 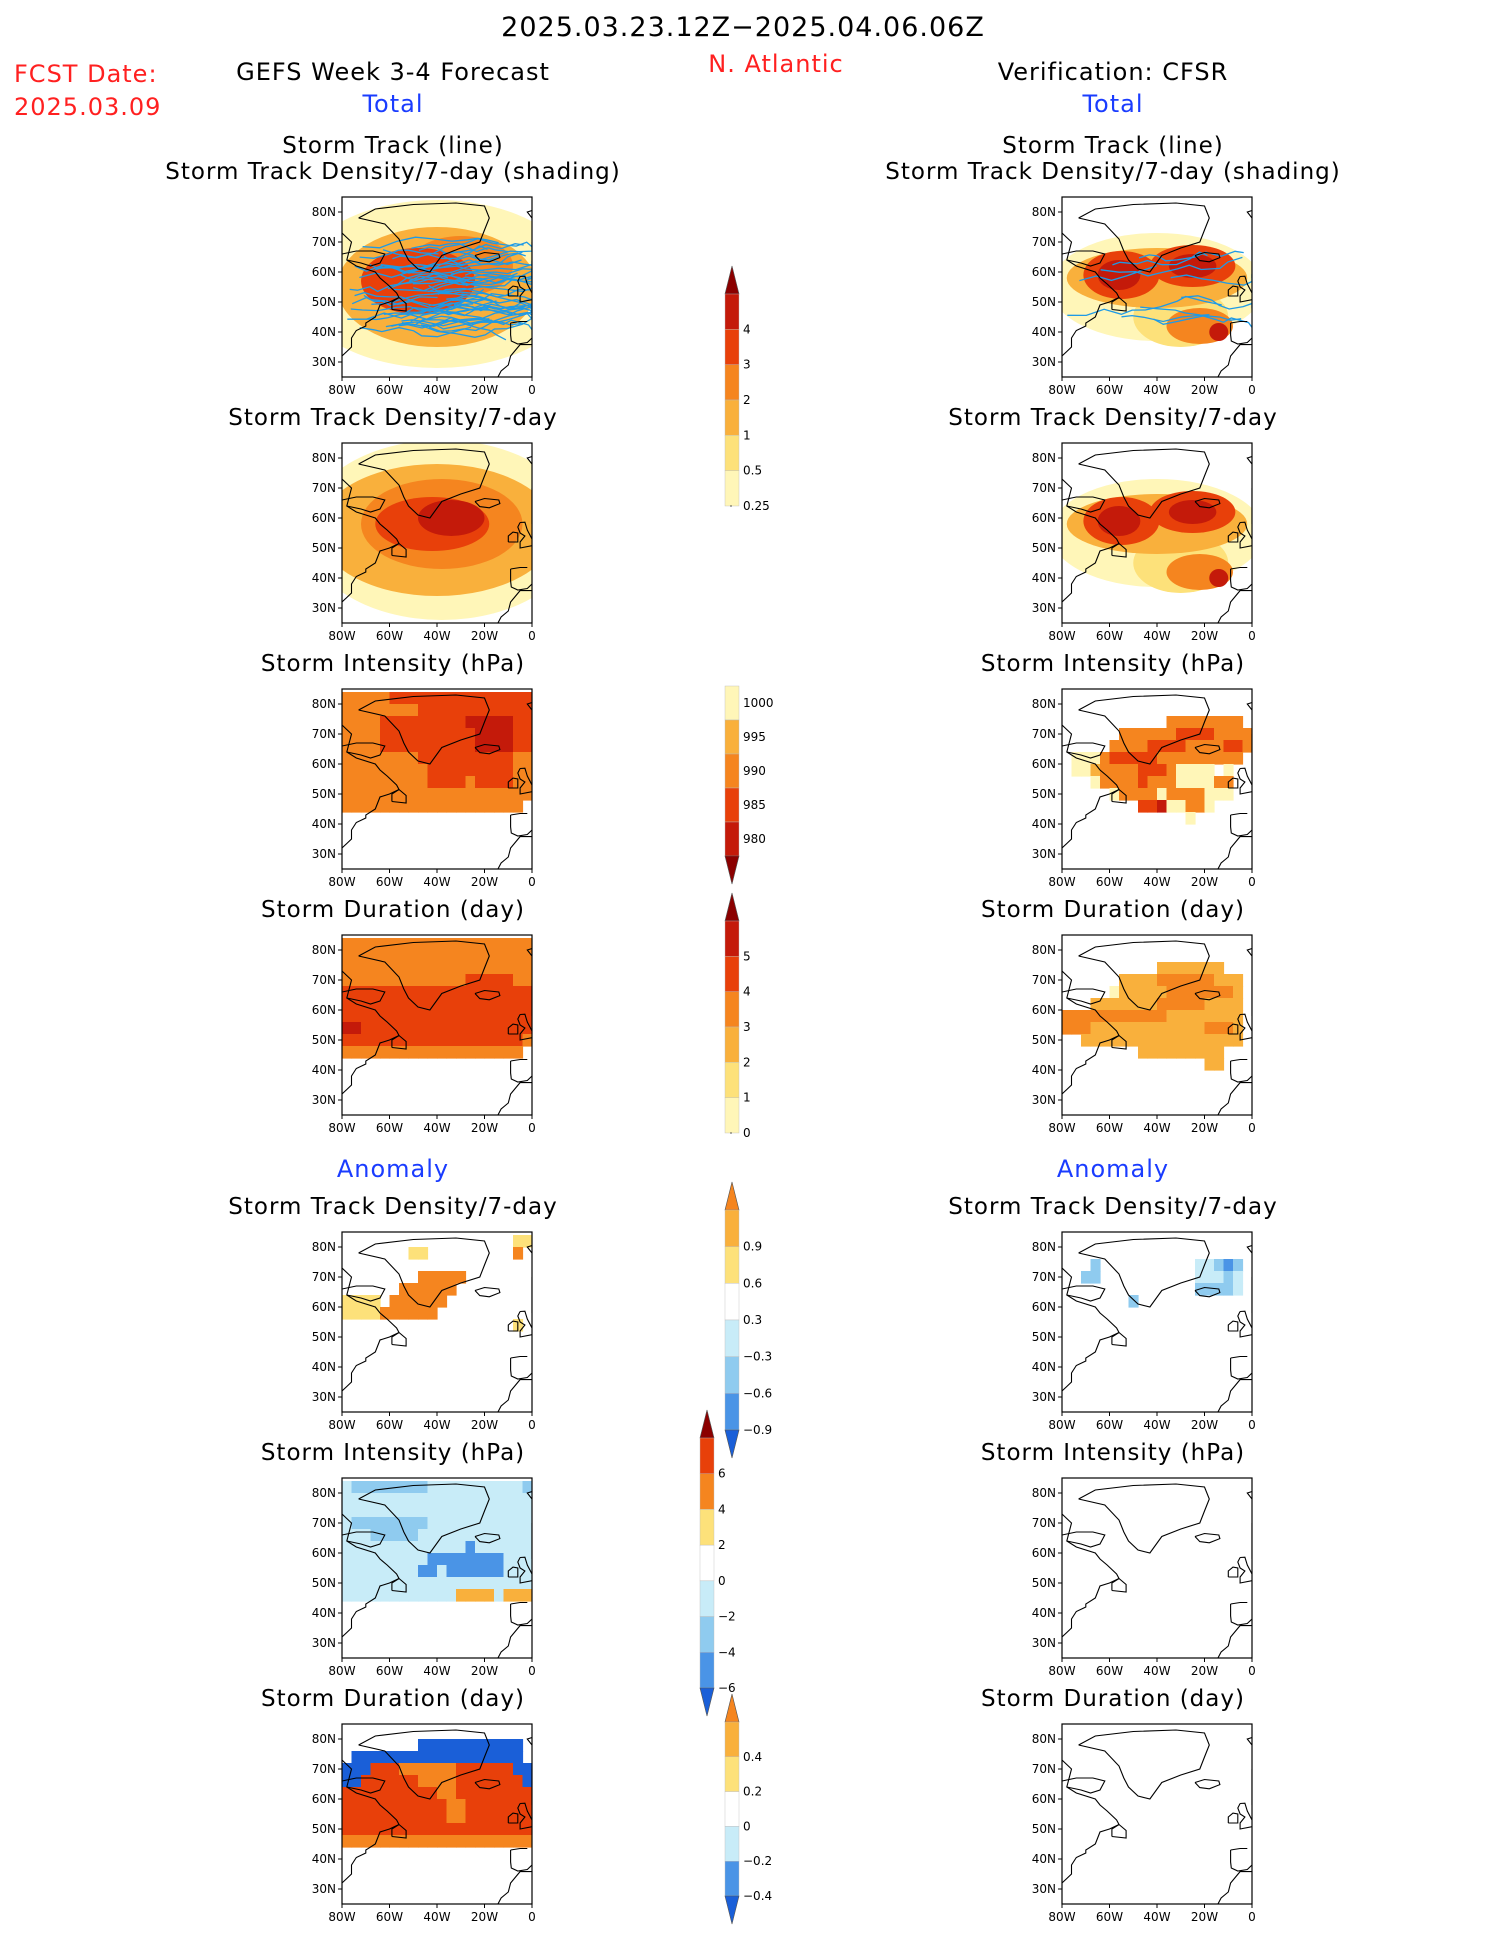 I want to click on colorbar-tick-label: −6, so click(x=727, y=1688).